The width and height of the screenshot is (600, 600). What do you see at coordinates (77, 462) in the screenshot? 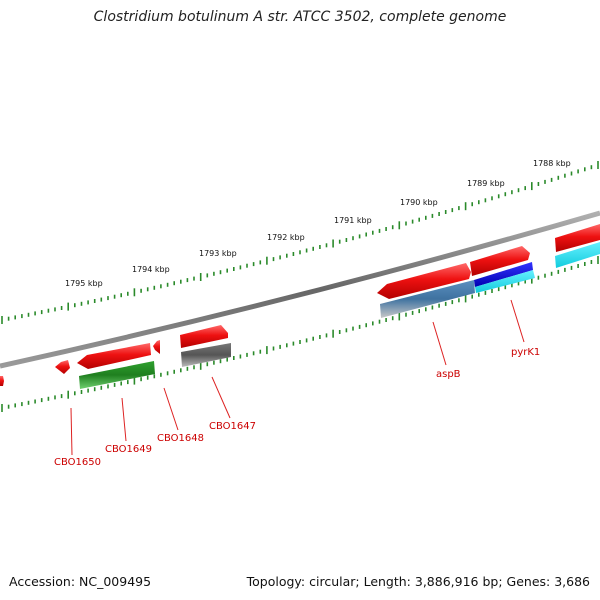
I see `gene-label-cbo1650: CBO1650` at bounding box center [77, 462].